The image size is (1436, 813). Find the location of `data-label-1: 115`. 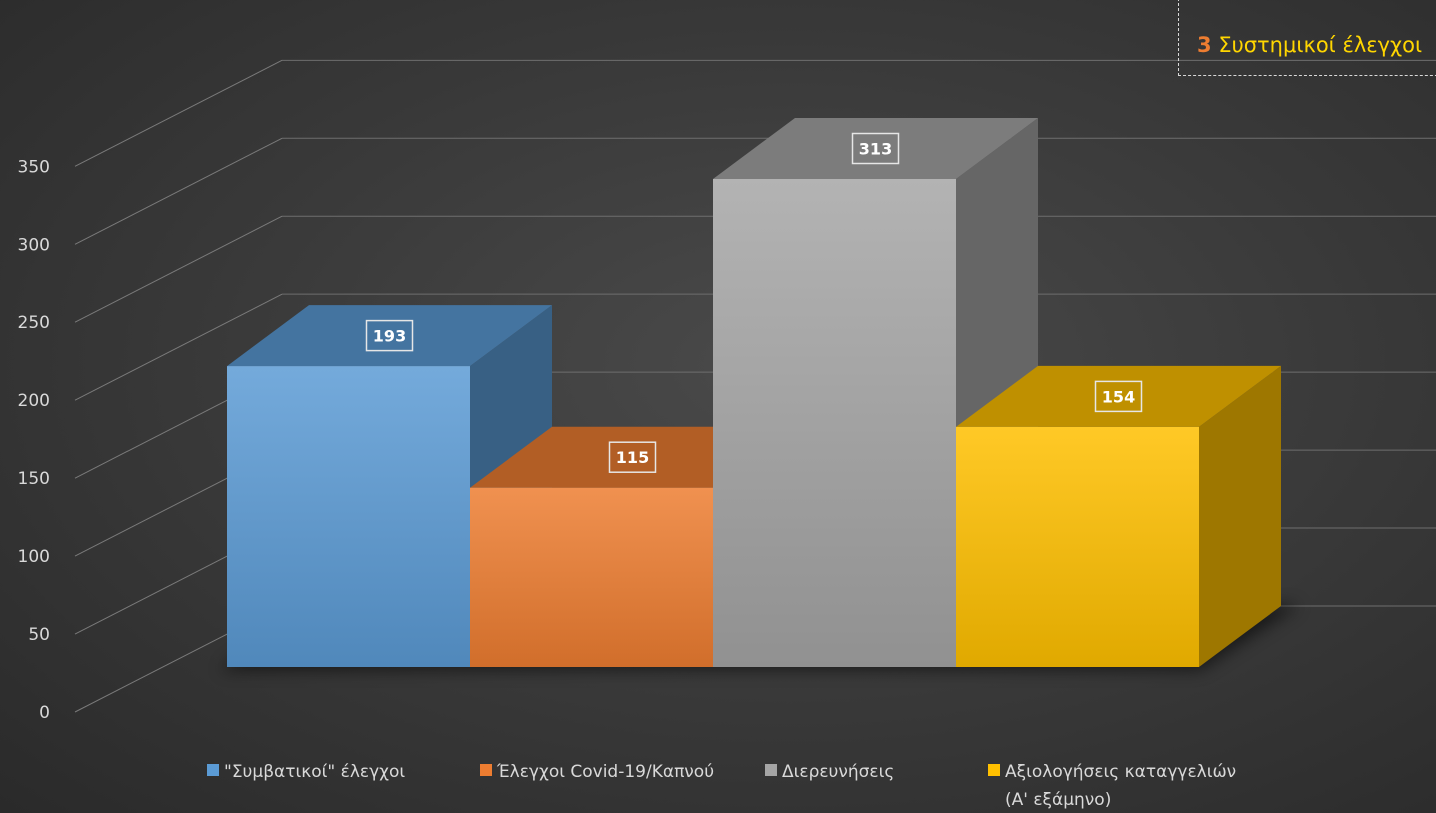

data-label-1: 115 is located at coordinates (632, 457).